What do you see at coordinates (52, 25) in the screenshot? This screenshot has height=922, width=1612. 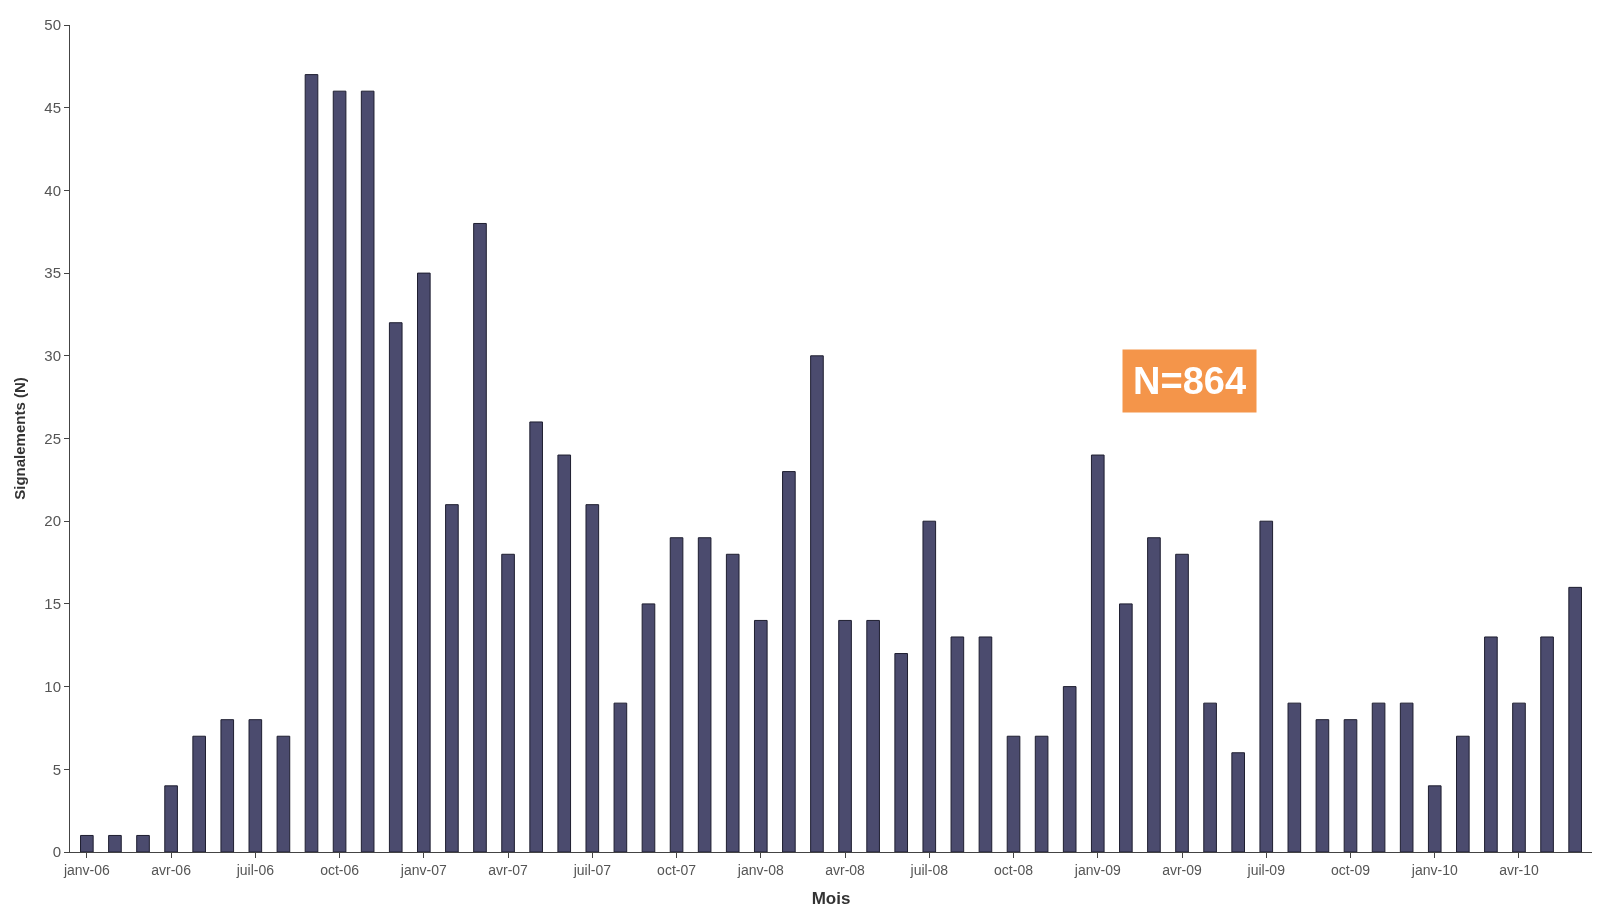 I see `y-tick-label: 50` at bounding box center [52, 25].